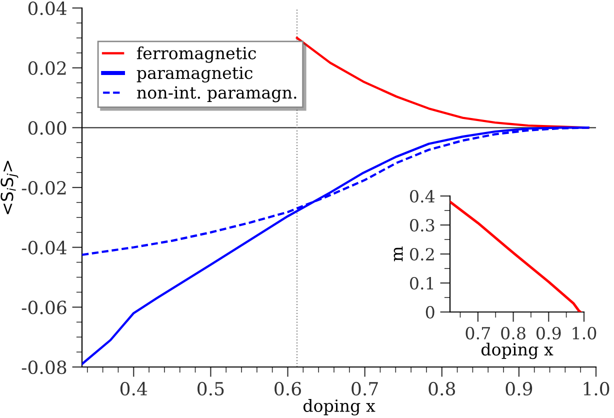 This screenshot has width=614, height=418. What do you see at coordinates (47, 8) in the screenshot?
I see `y-tick-label: 0.04` at bounding box center [47, 8].